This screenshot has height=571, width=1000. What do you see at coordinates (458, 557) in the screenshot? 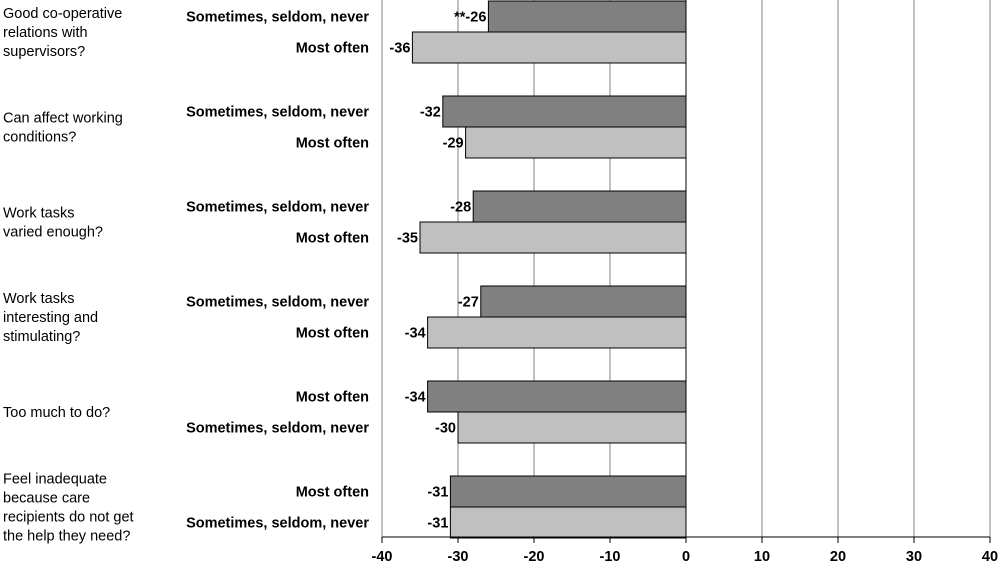
I see `x-tick-label: -30` at bounding box center [458, 557].